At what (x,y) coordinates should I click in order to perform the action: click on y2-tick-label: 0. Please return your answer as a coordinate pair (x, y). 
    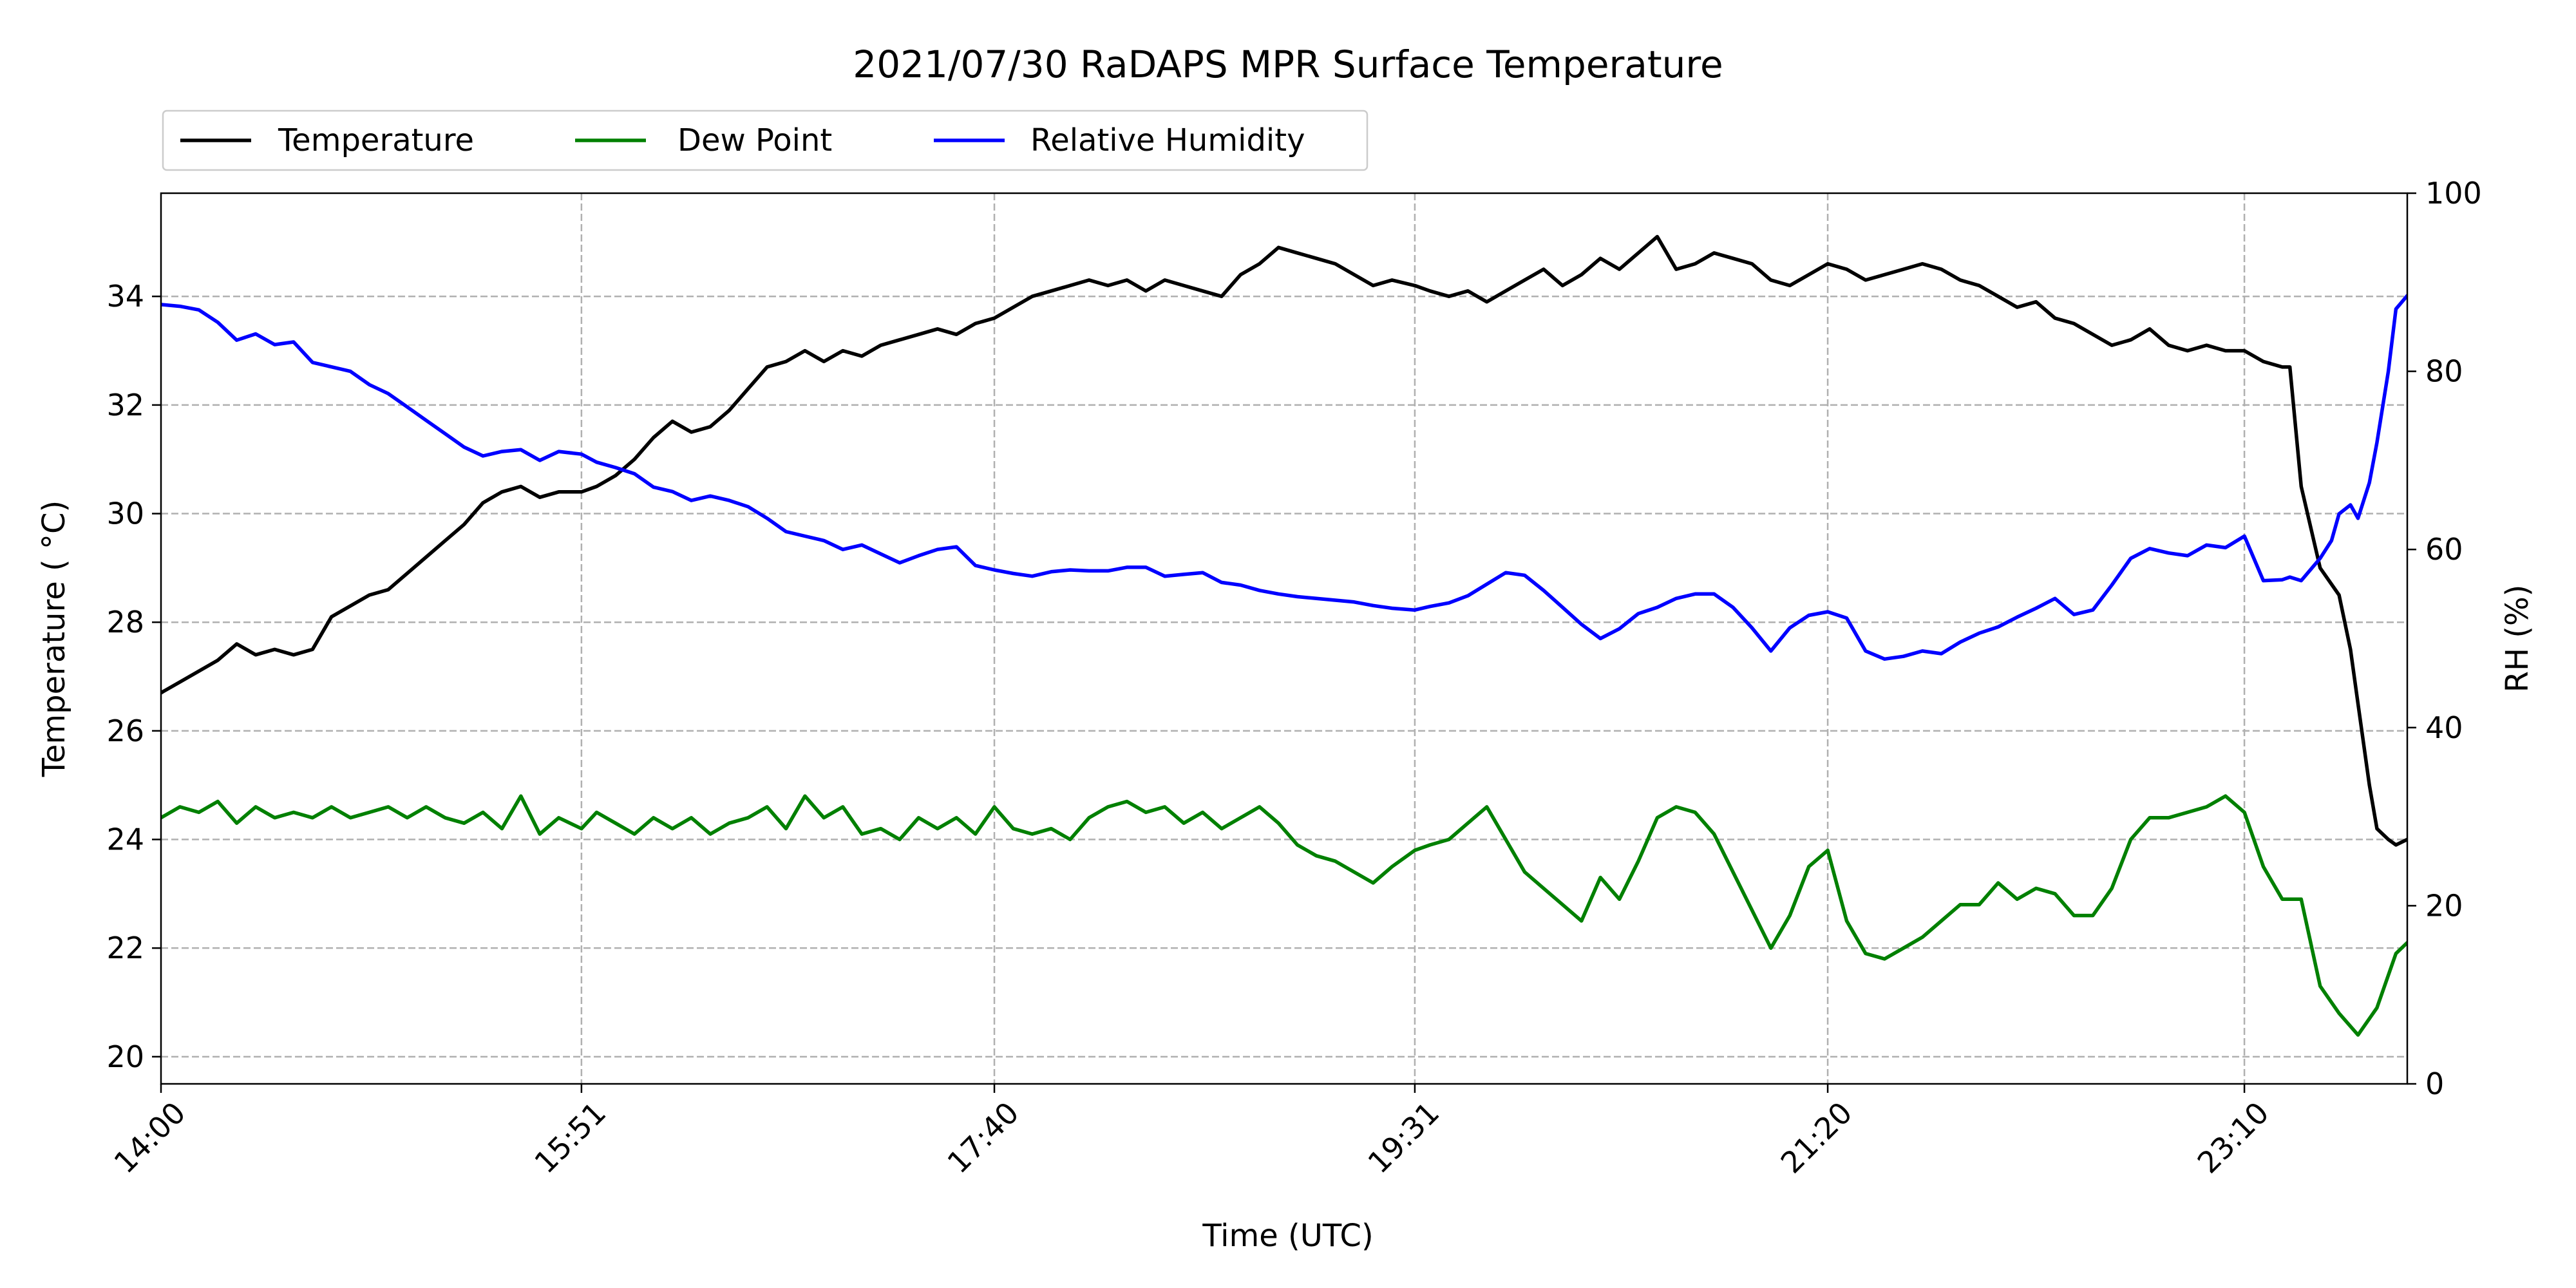
    Looking at the image, I should click on (2434, 1083).